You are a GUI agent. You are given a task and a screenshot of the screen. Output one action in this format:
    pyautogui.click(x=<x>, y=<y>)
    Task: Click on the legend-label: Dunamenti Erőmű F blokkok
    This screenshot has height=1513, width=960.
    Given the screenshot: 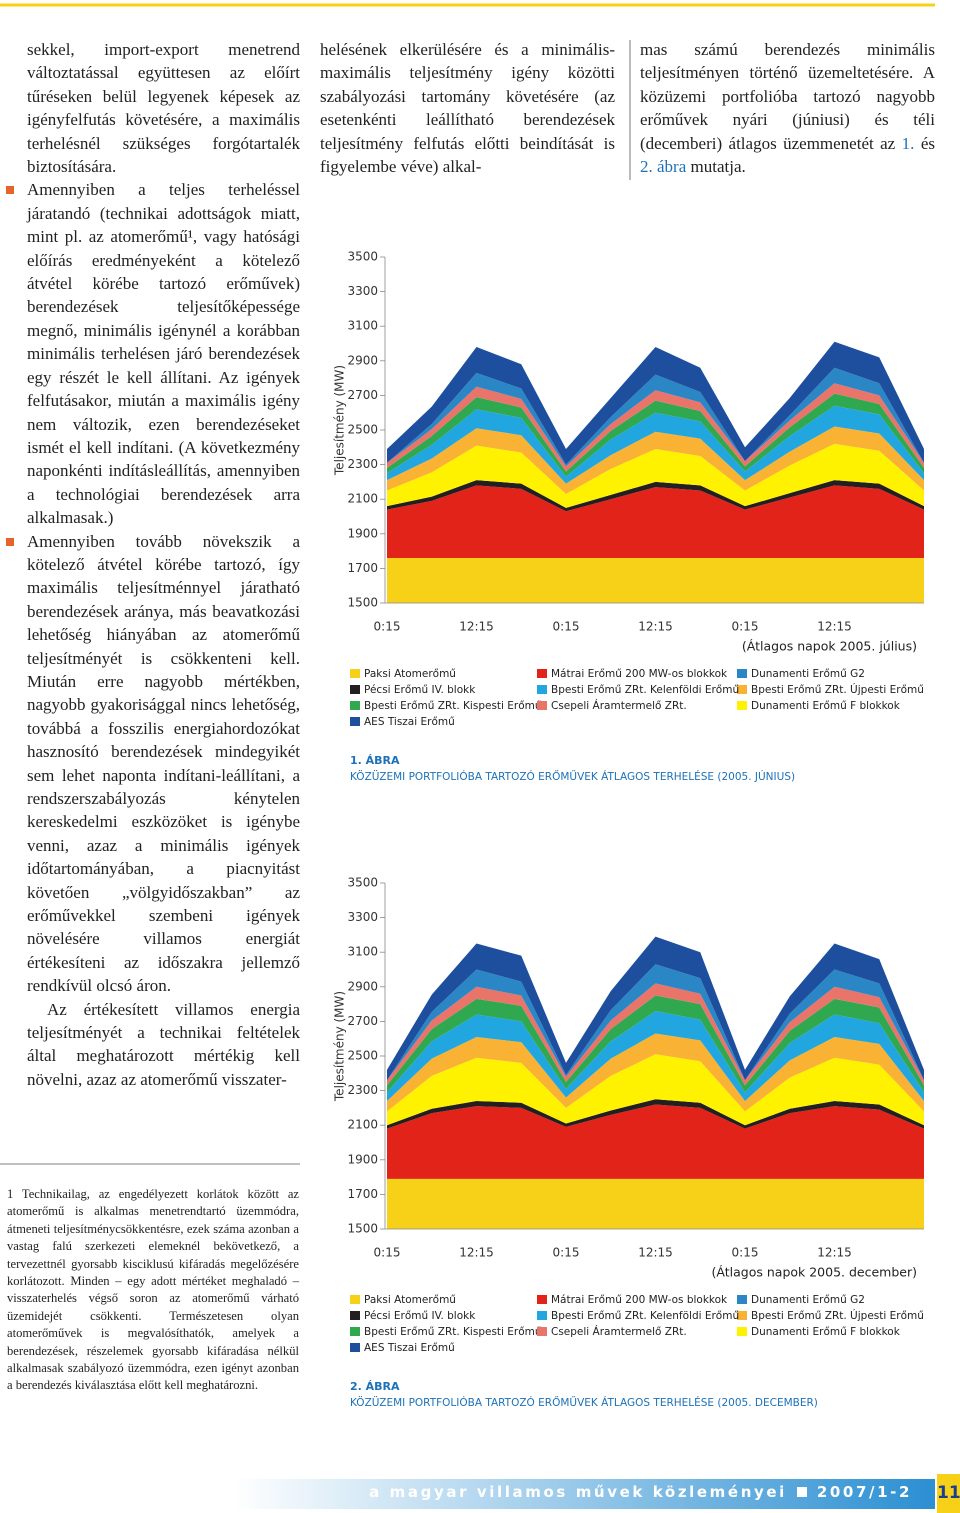 What is the action you would take?
    pyautogui.click(x=826, y=706)
    